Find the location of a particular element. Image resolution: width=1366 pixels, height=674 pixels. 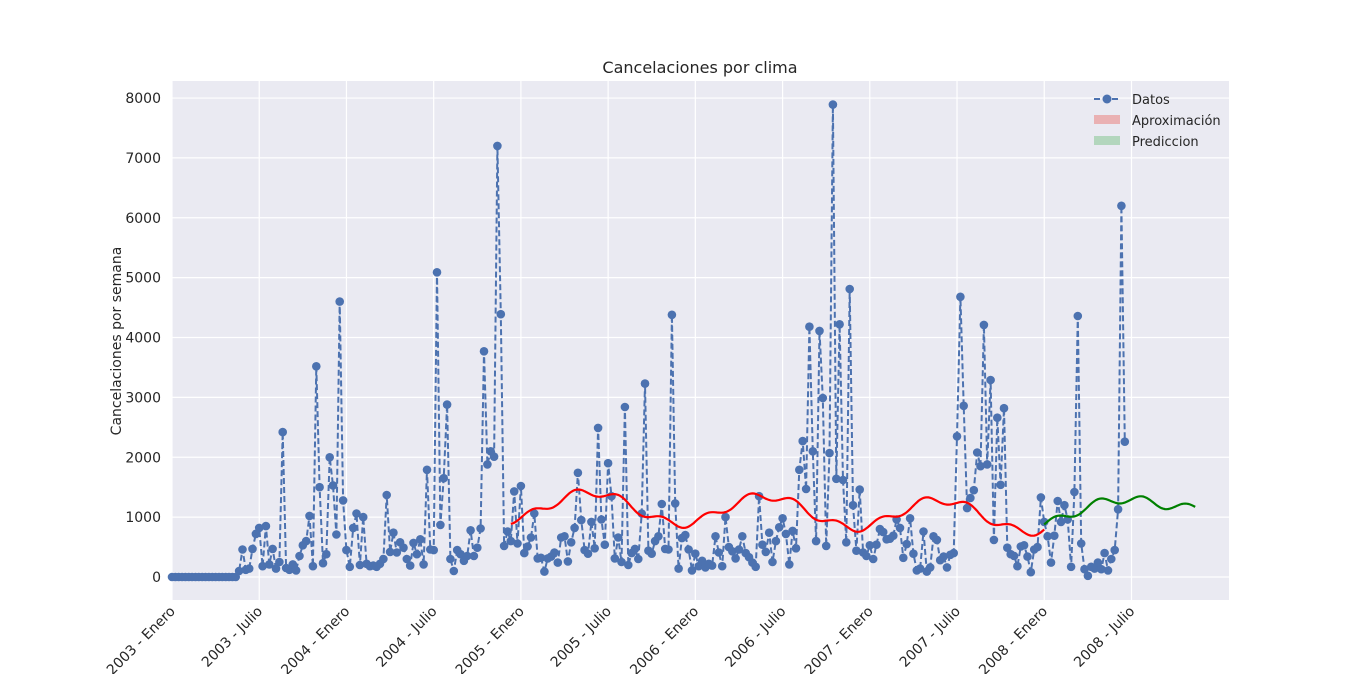

x-tick-label: 2005 - Enero is located at coordinates (490, 639).